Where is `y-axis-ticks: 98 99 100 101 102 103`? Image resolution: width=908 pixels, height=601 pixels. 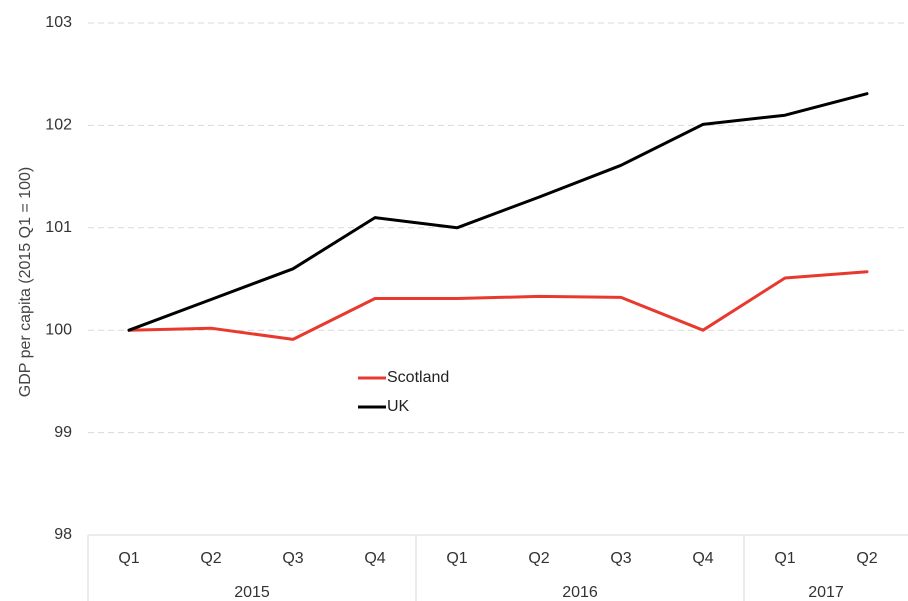
y-axis-ticks: 98 99 100 101 102 103 is located at coordinates (58, 278).